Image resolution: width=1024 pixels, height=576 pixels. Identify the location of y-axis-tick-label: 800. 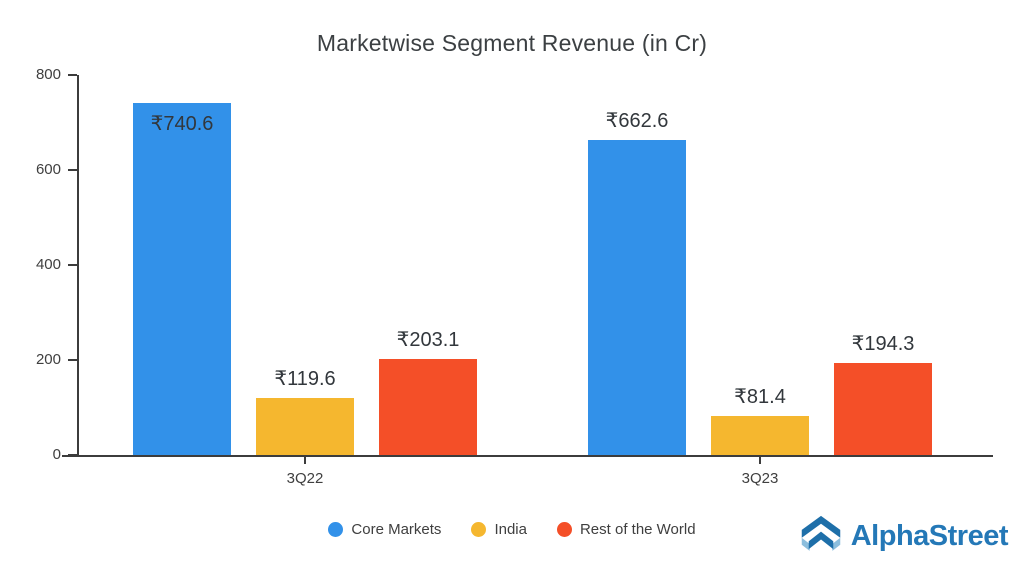
(48, 74).